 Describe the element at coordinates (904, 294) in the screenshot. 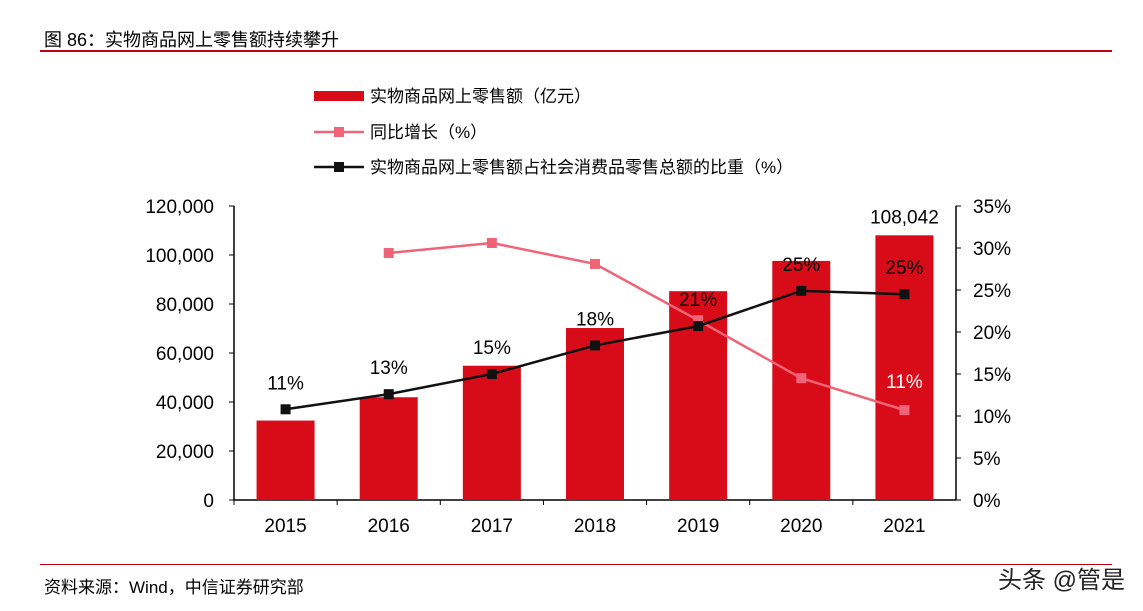

I see `point-2-2021` at that location.